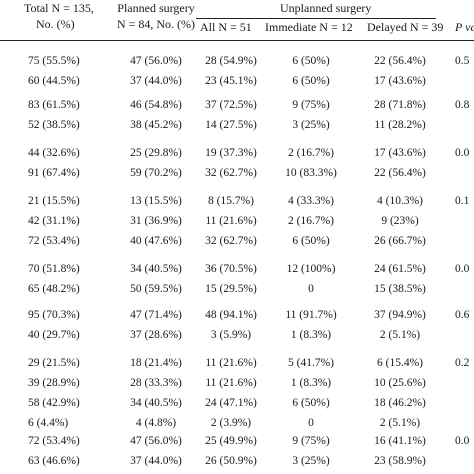 Image resolution: width=474 pixels, height=474 pixels. I want to click on p-value-cell: 0.1, so click(462, 201).